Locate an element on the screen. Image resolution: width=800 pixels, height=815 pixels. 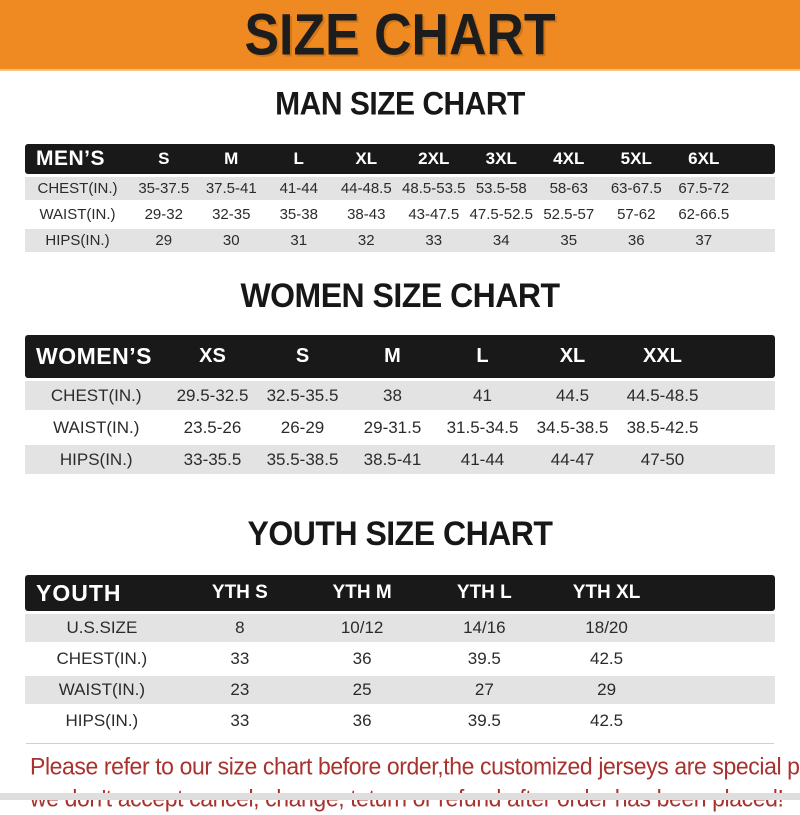
size-value: 48.5-53.5 is located at coordinates (434, 188).